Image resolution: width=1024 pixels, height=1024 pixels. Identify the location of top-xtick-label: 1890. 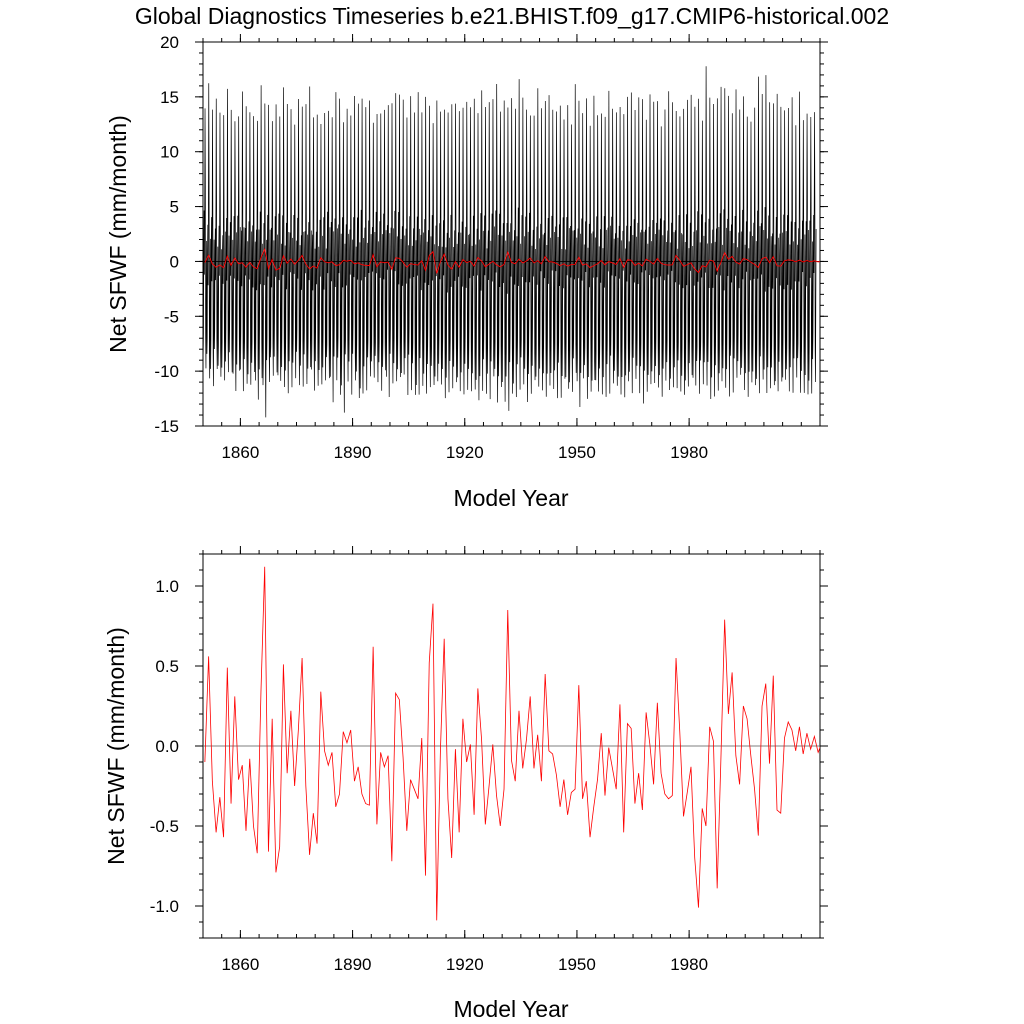
(353, 452).